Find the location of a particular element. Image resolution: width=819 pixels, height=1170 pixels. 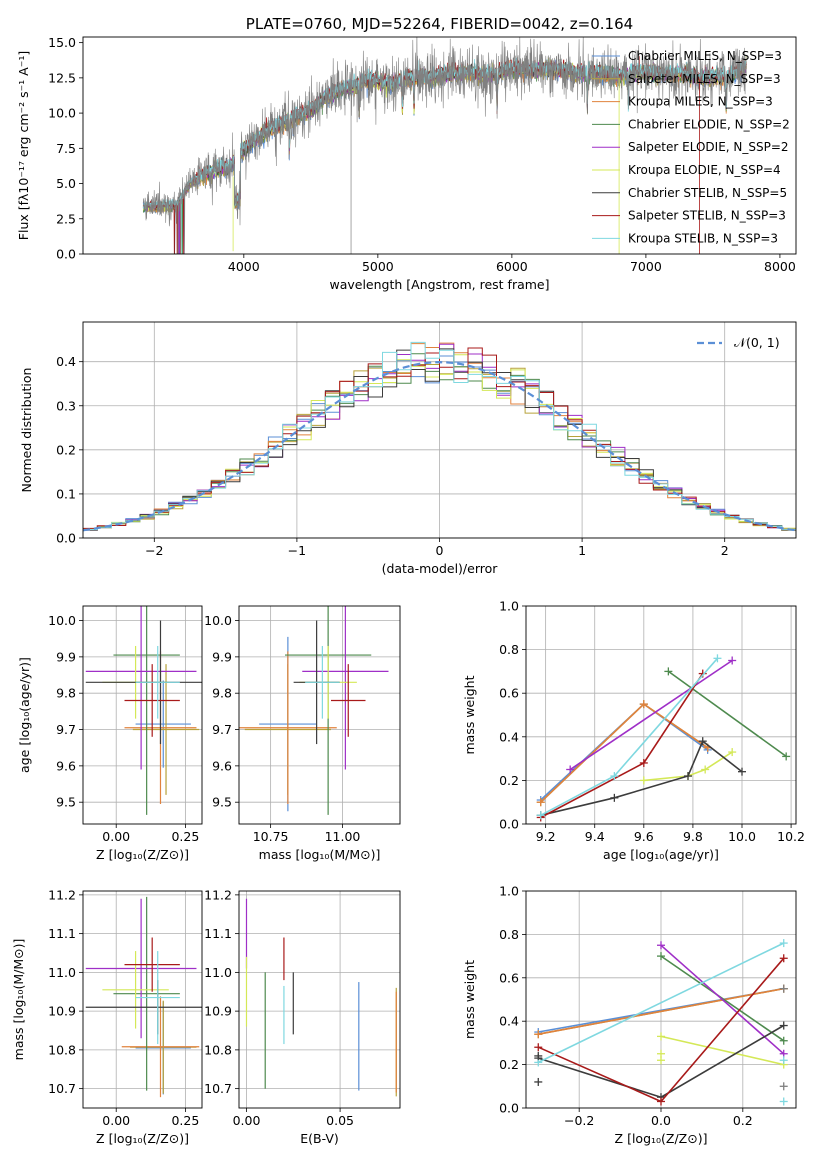

x-tick-label: −0.2 is located at coordinates (579, 1120).